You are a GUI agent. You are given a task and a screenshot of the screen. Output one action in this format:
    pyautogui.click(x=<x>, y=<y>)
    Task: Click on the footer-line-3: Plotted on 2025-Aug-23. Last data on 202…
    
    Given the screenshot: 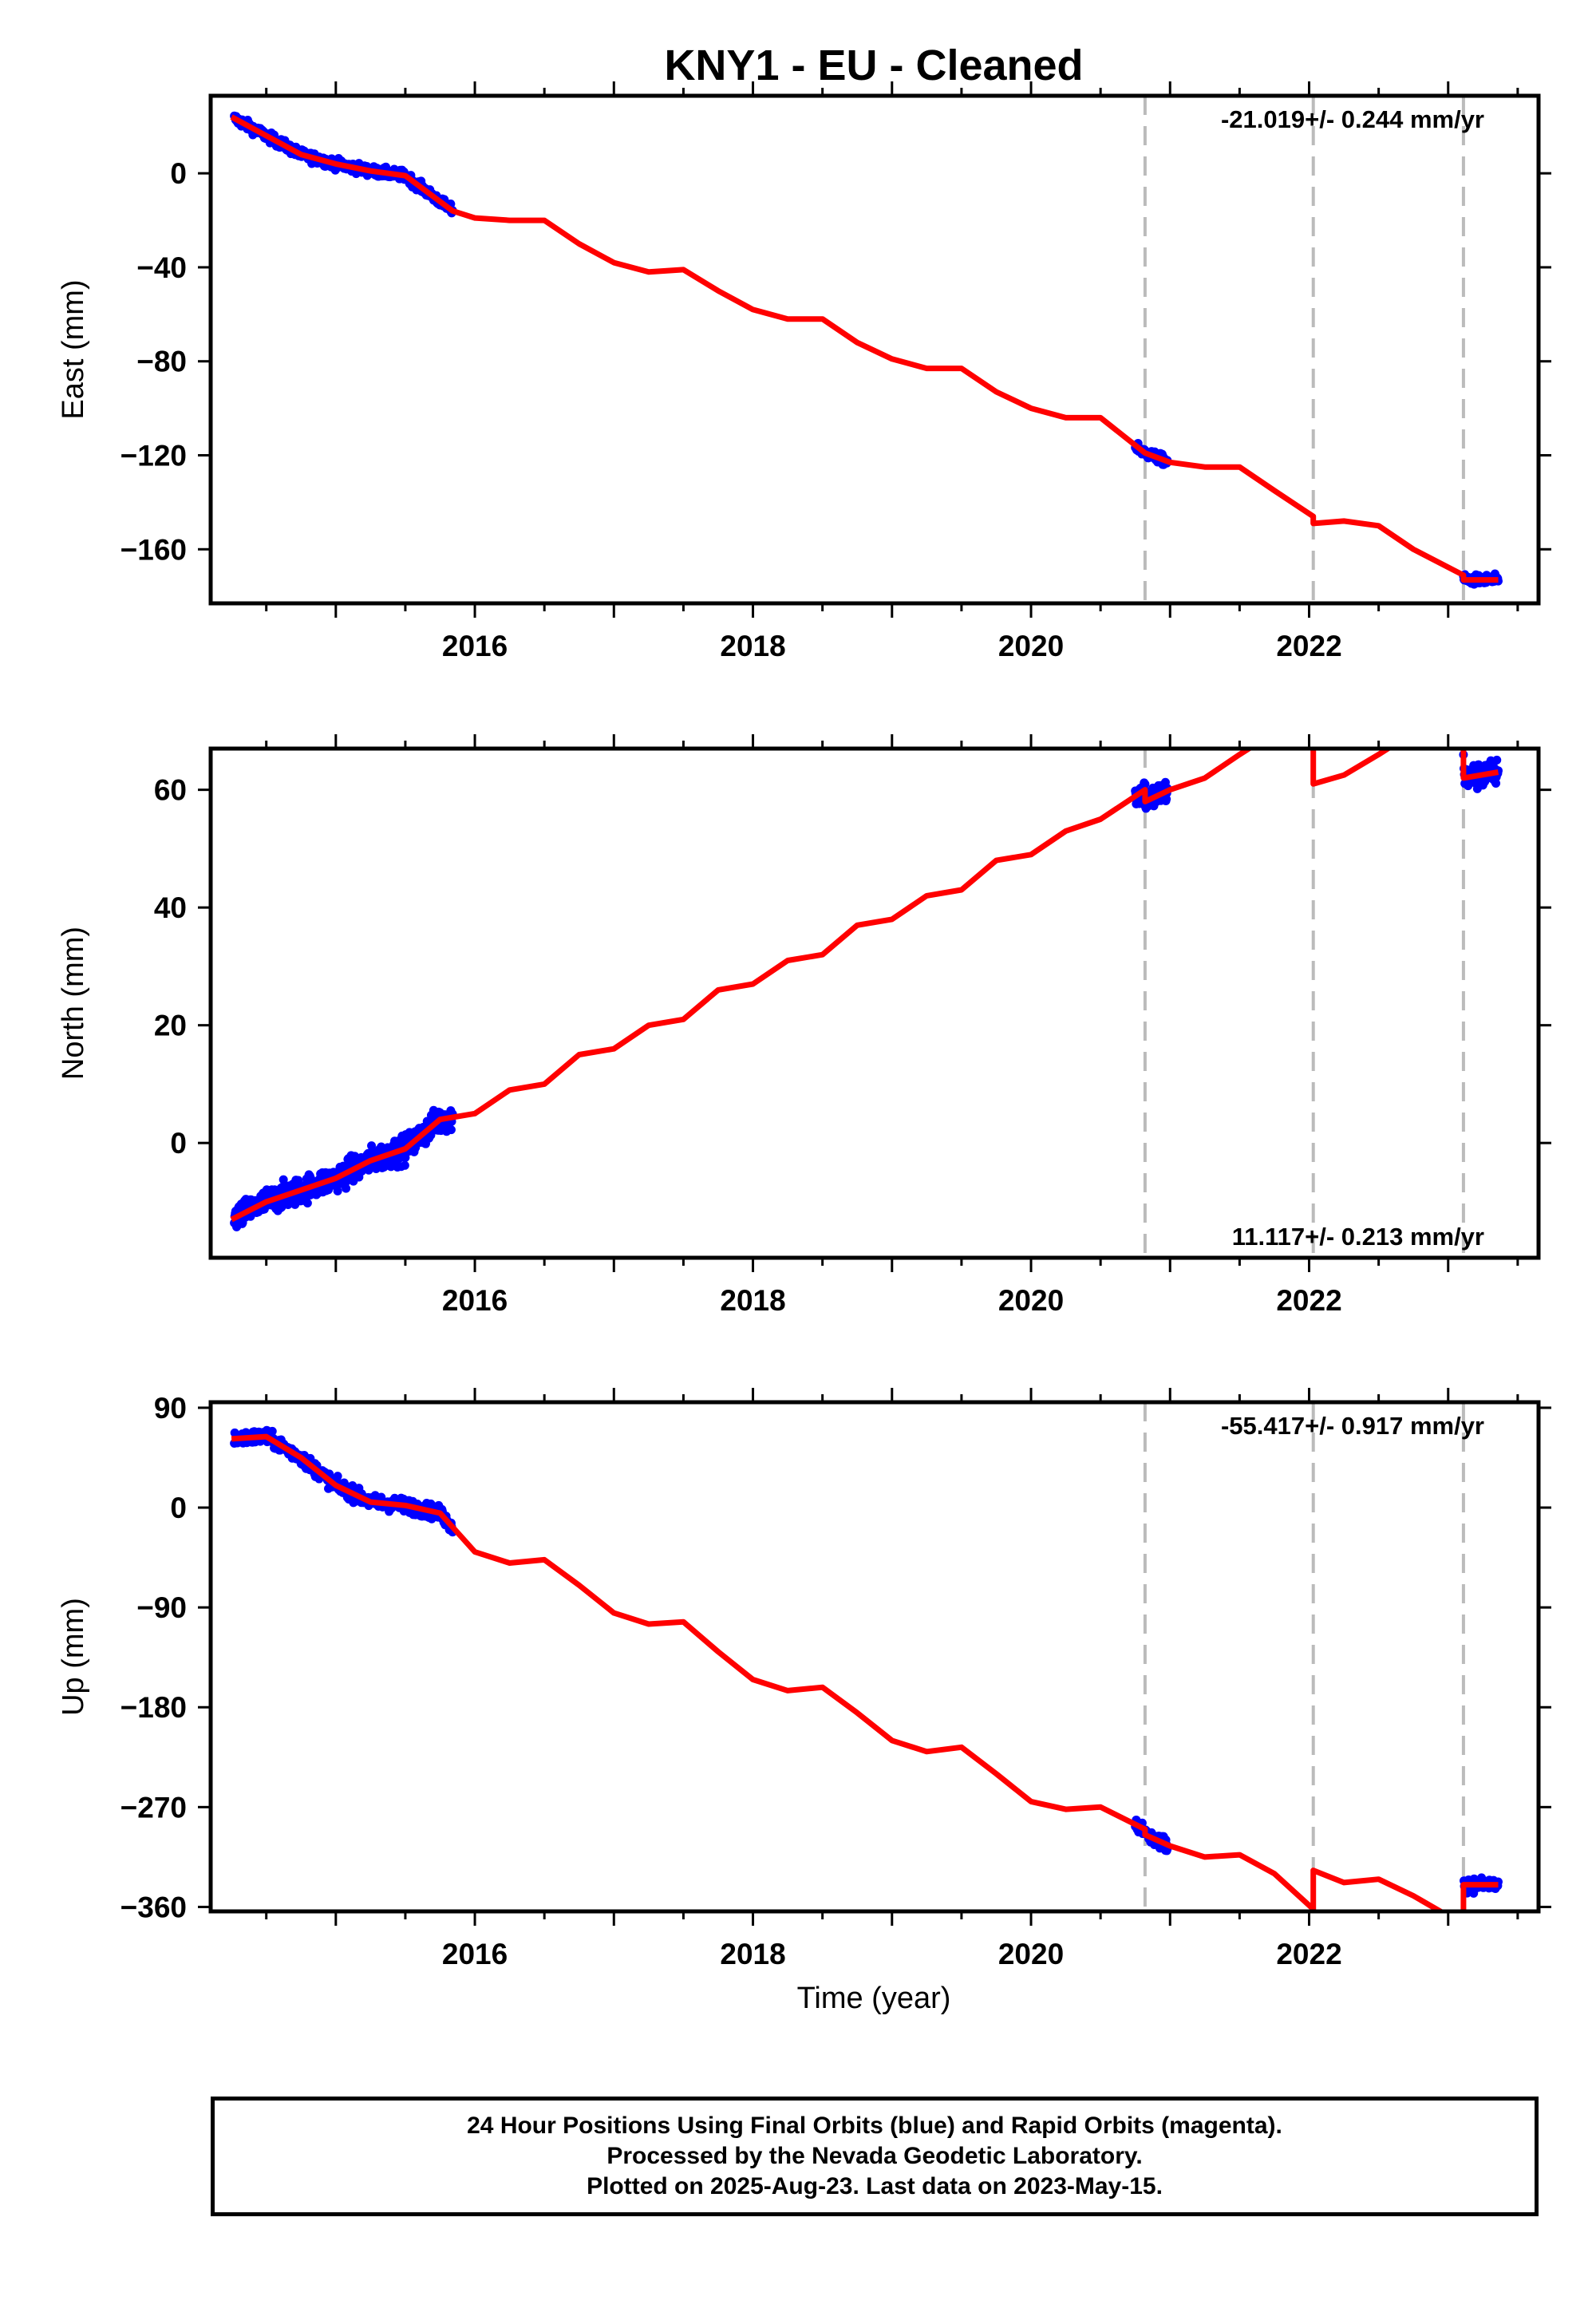 What is the action you would take?
    pyautogui.click(x=875, y=2186)
    